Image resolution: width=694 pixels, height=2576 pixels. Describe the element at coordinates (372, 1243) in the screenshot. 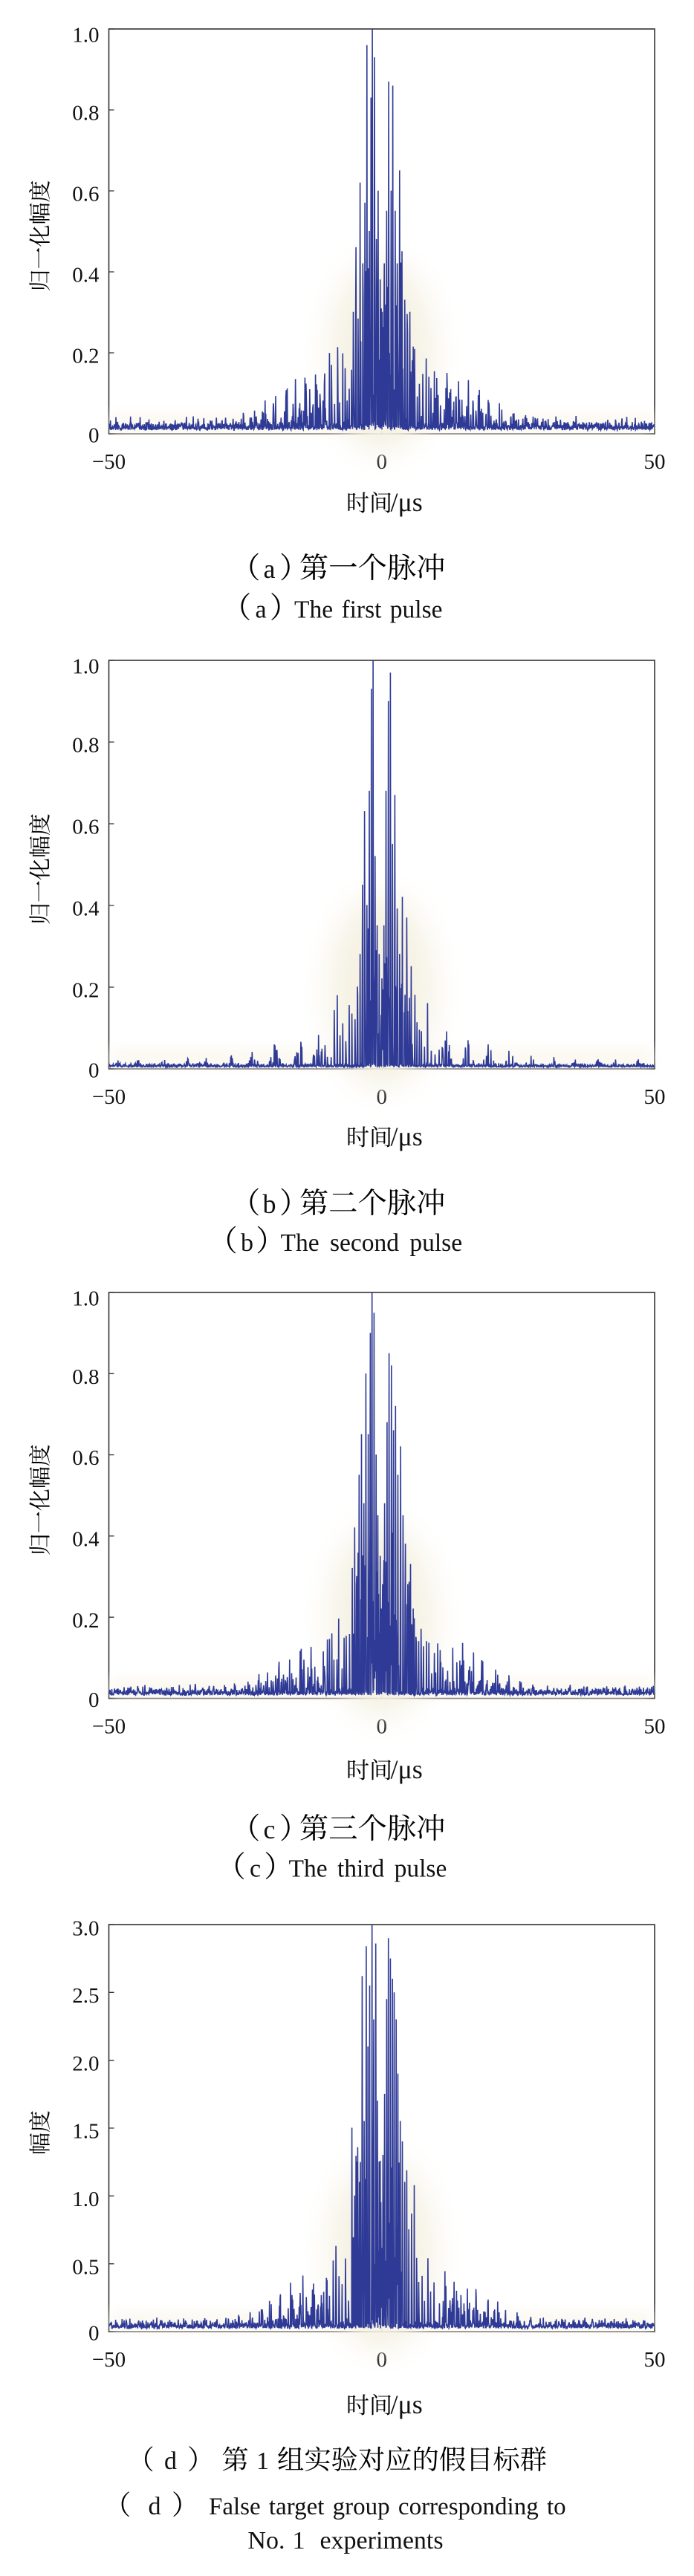

I see `svg-text: The second pulse` at that location.